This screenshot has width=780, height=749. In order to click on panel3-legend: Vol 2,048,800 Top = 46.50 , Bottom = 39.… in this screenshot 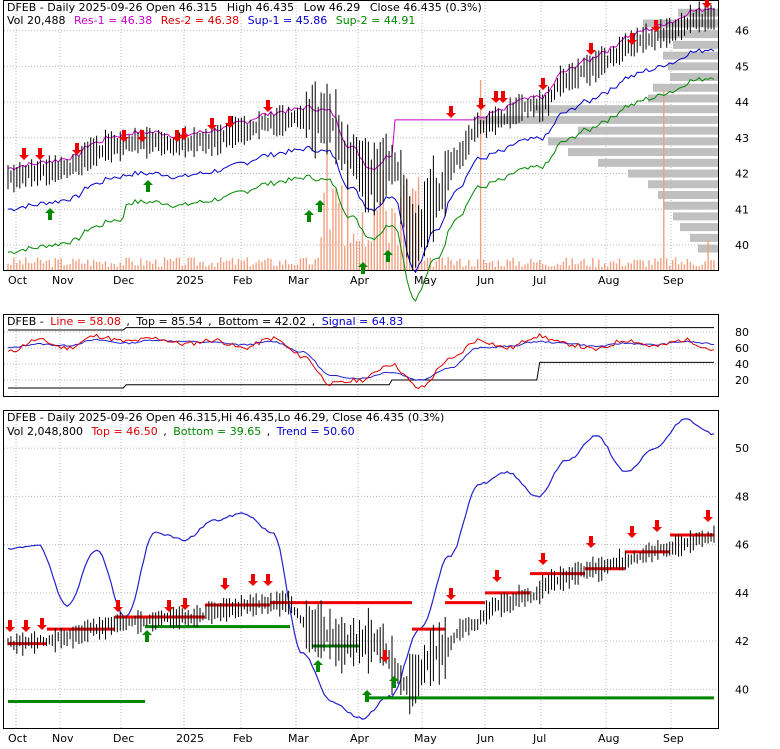, I will do `click(181, 431)`.